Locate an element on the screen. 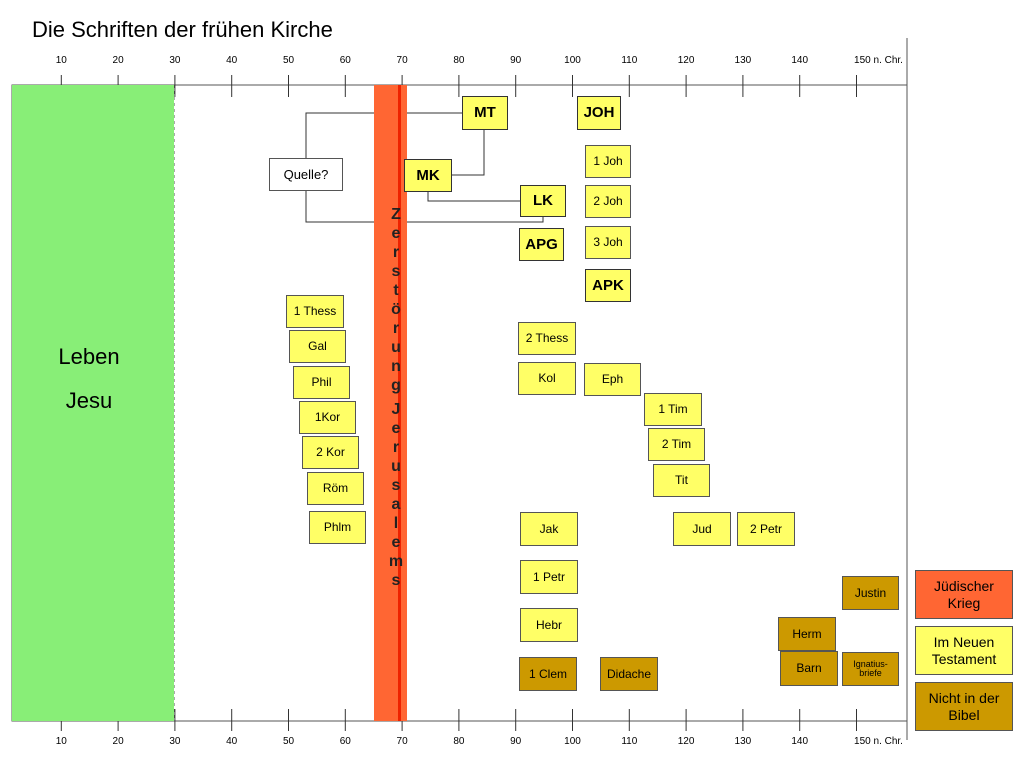  life-of-jesus-line2: Jesu is located at coordinates (89, 400).